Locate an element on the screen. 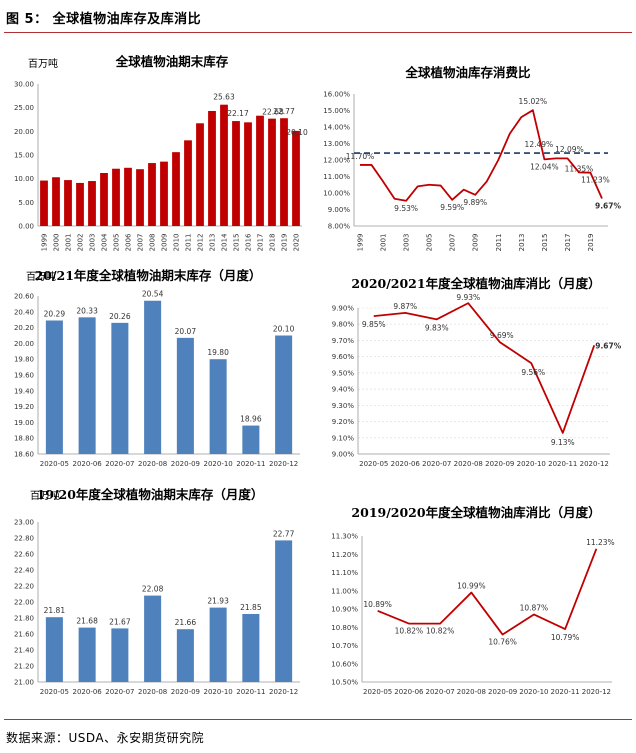 Image resolution: width=636 pixels, height=753 pixels. y-tick-label: 18.80 is located at coordinates (24, 439).